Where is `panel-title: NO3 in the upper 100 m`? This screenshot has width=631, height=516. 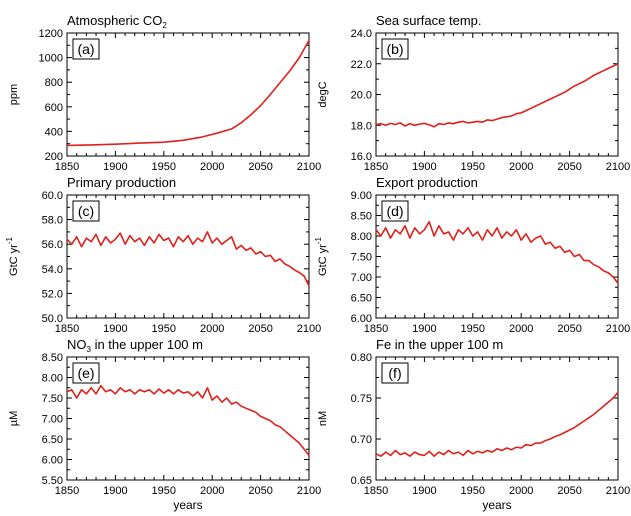 panel-title: NO3 in the upper 100 m is located at coordinates (135, 345).